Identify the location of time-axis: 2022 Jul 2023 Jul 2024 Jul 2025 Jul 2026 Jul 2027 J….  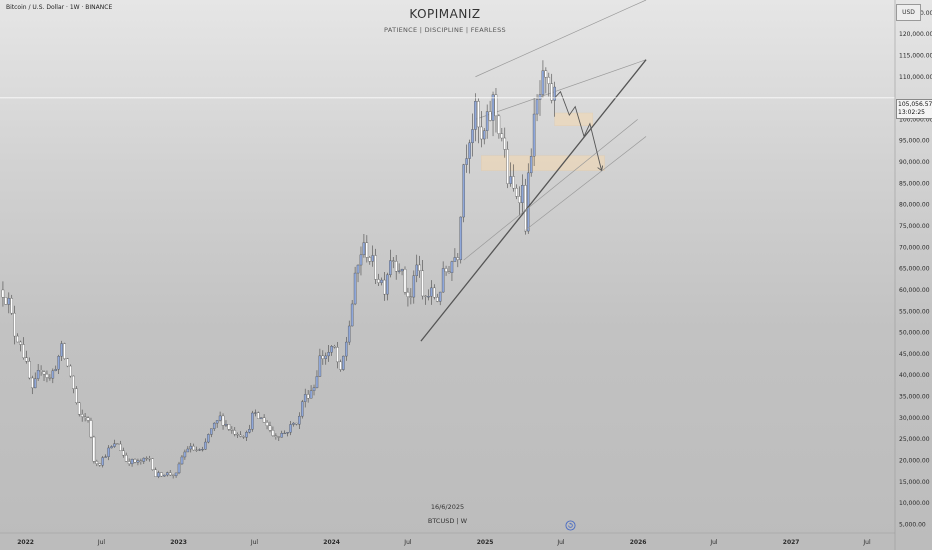
(444, 542).